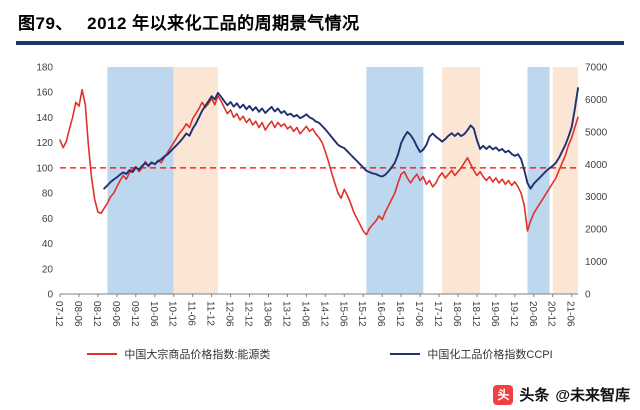  I want to click on x-tick-label: 21-06, so click(570, 314).